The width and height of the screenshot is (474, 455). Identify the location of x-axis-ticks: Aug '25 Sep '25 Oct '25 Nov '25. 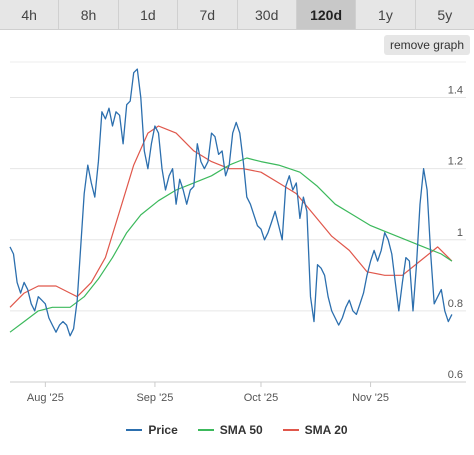
(208, 393).